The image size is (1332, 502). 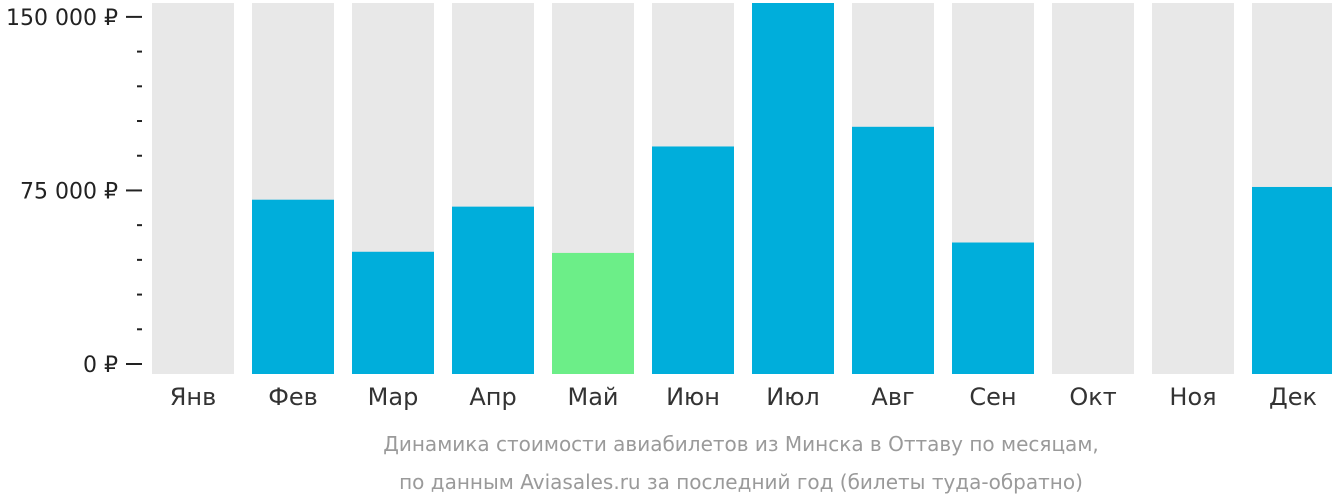 What do you see at coordinates (1092, 397) in the screenshot?
I see `x-tick-label-10: Окт` at bounding box center [1092, 397].